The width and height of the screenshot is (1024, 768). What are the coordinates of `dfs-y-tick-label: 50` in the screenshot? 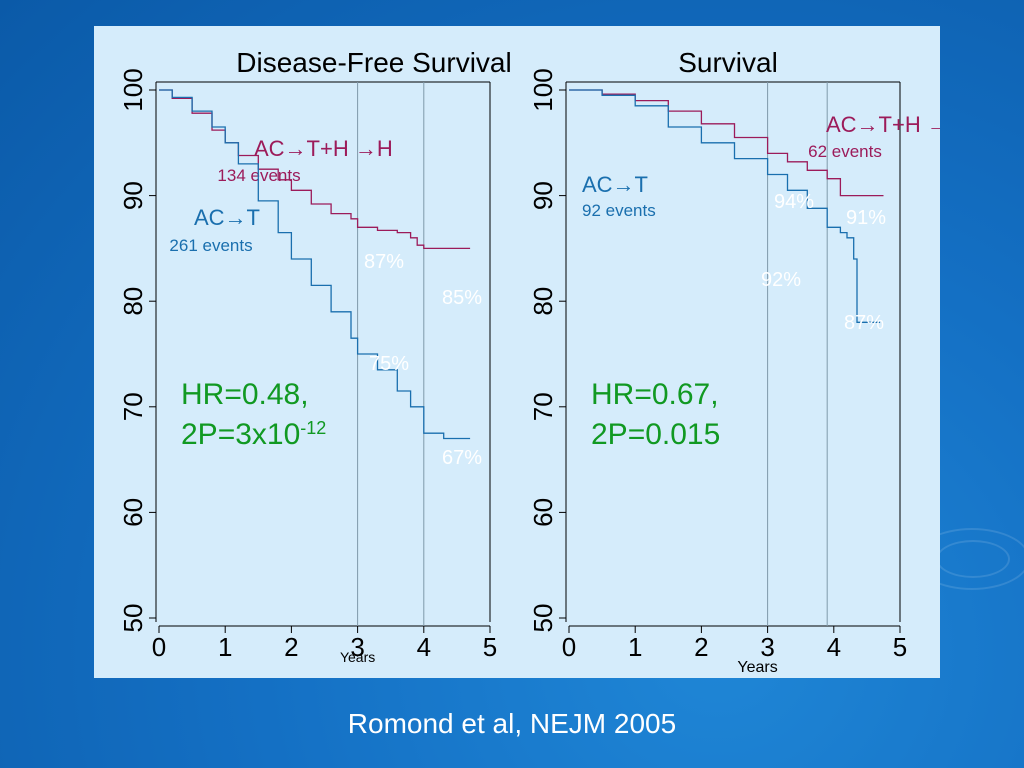 It's located at (133, 618).